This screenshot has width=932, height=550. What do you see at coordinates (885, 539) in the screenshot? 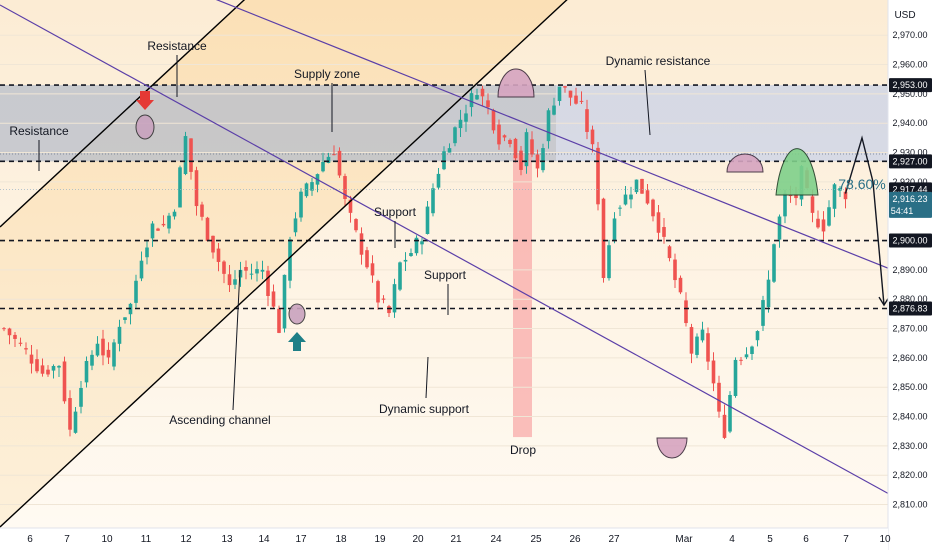
I see `time-tick-label: 10` at bounding box center [885, 539].